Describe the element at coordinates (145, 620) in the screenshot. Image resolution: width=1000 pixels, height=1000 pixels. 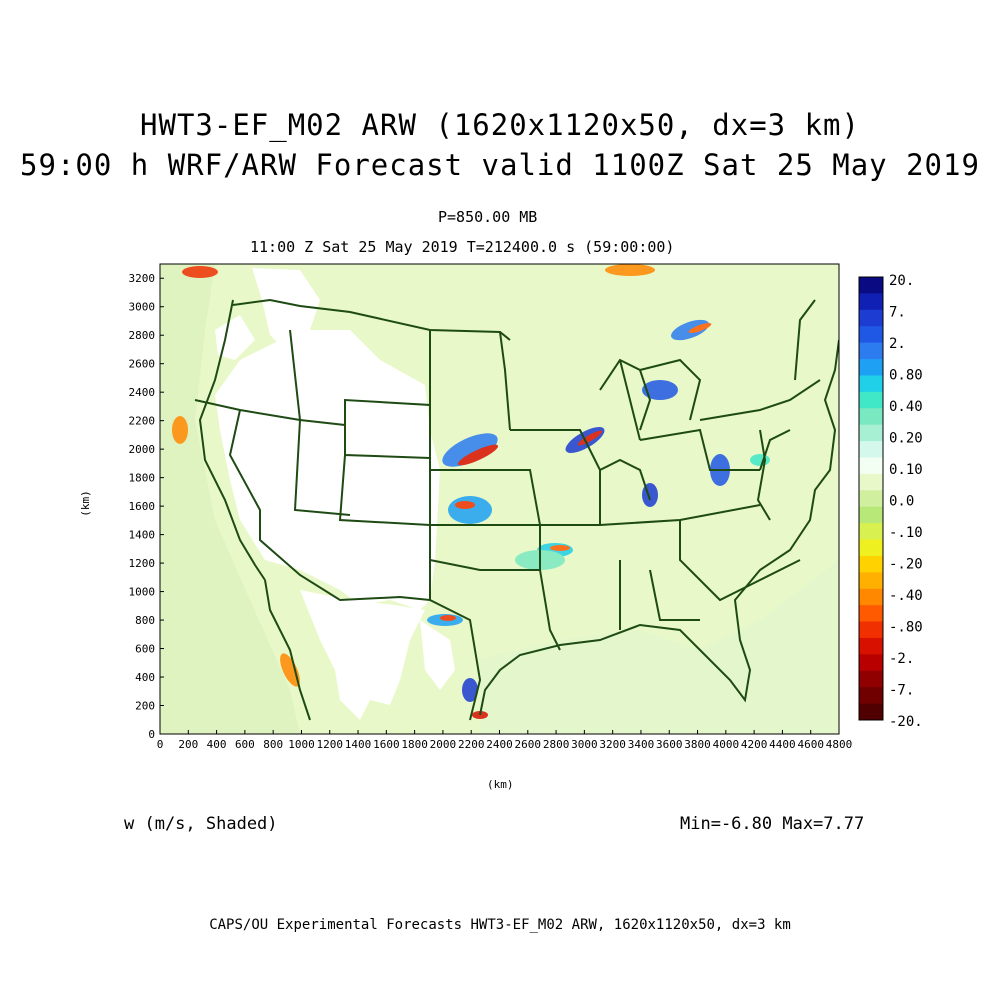
I see `y-tick-label: 800` at that location.